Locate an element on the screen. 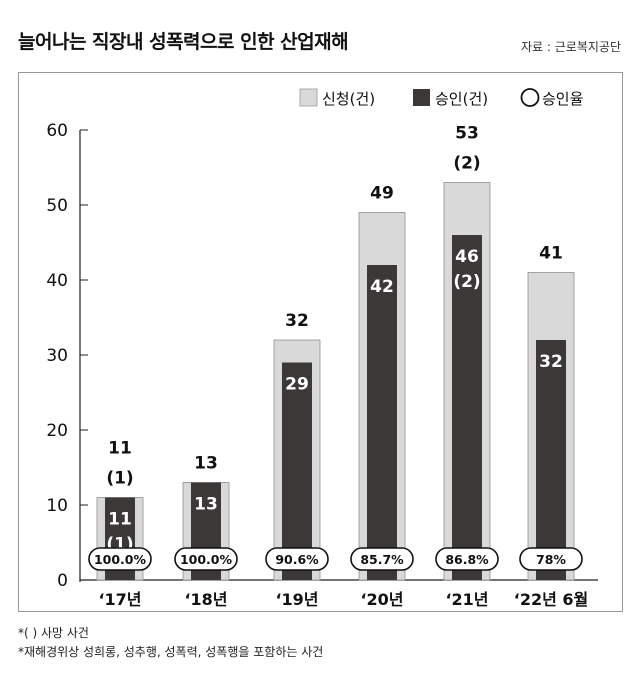  y-tick-label: 0 is located at coordinates (62, 581).